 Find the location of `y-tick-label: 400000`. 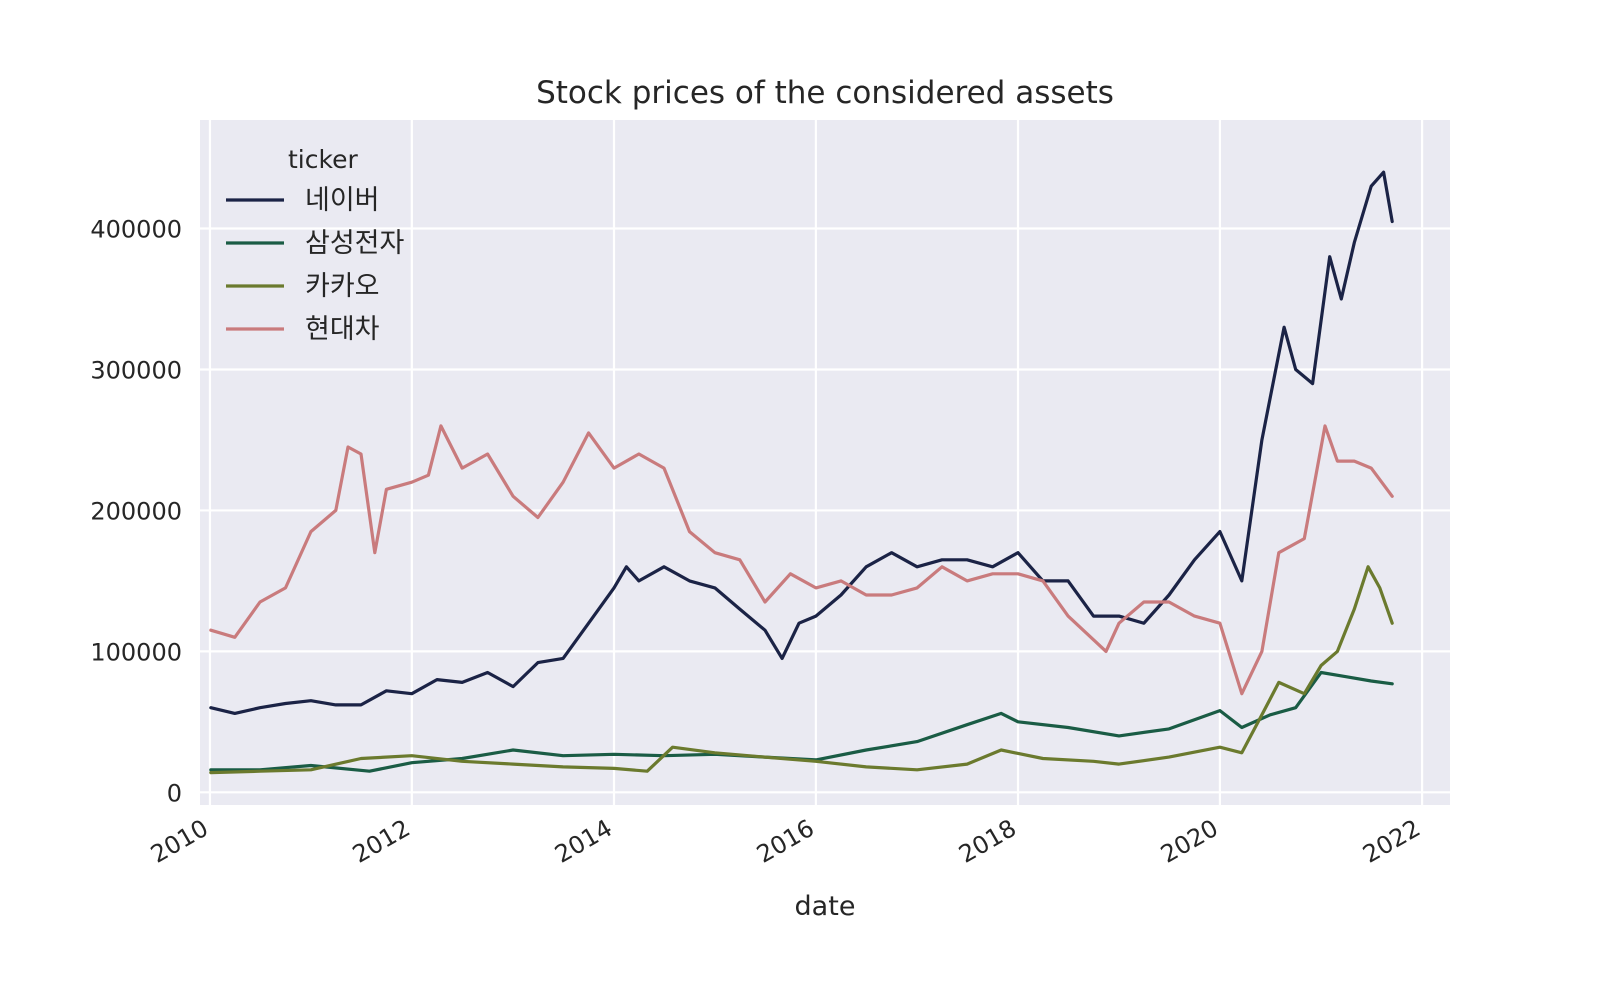

y-tick-label: 400000 is located at coordinates (136, 230).